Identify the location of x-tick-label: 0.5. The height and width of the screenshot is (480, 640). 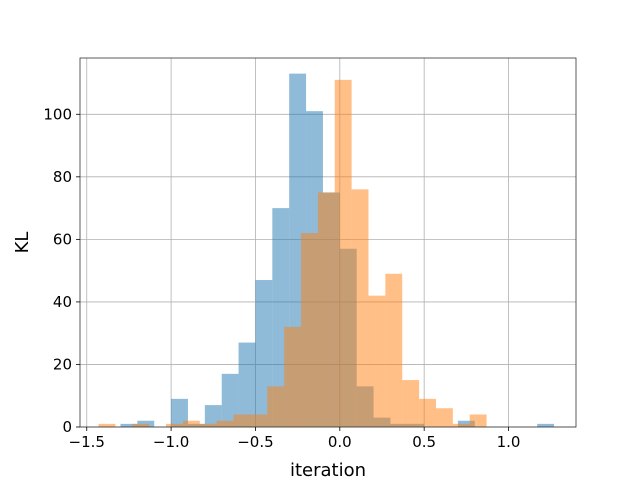
(424, 442).